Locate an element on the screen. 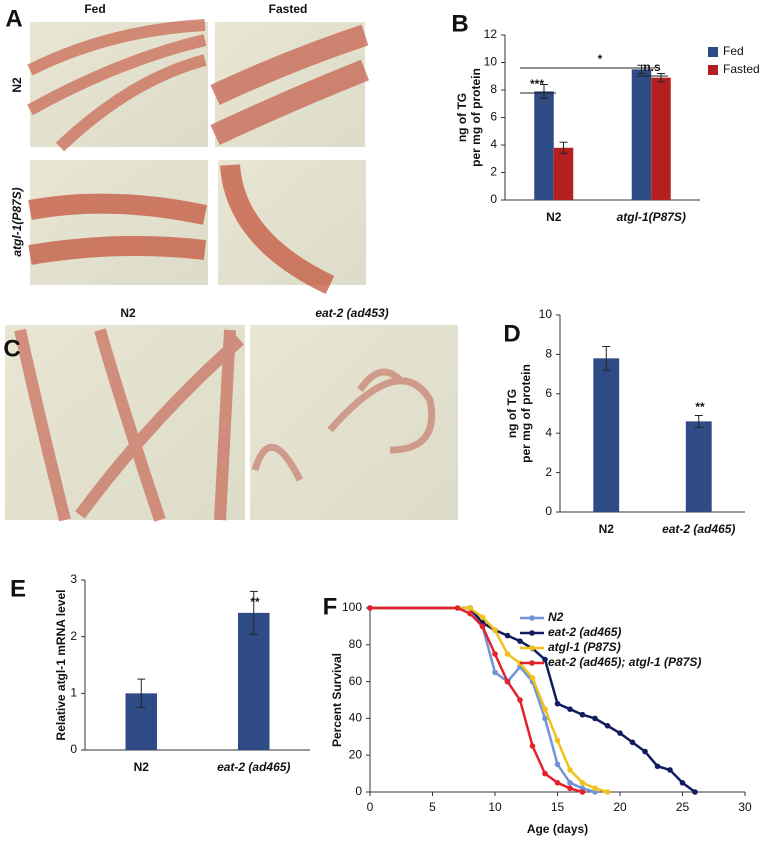  x-tick-label: 25 is located at coordinates (683, 807).